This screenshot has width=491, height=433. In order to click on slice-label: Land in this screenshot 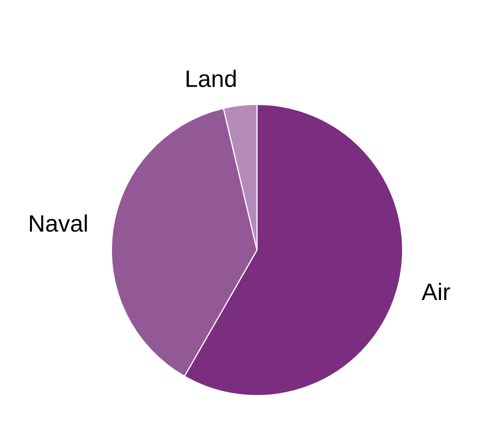, I will do `click(211, 79)`.